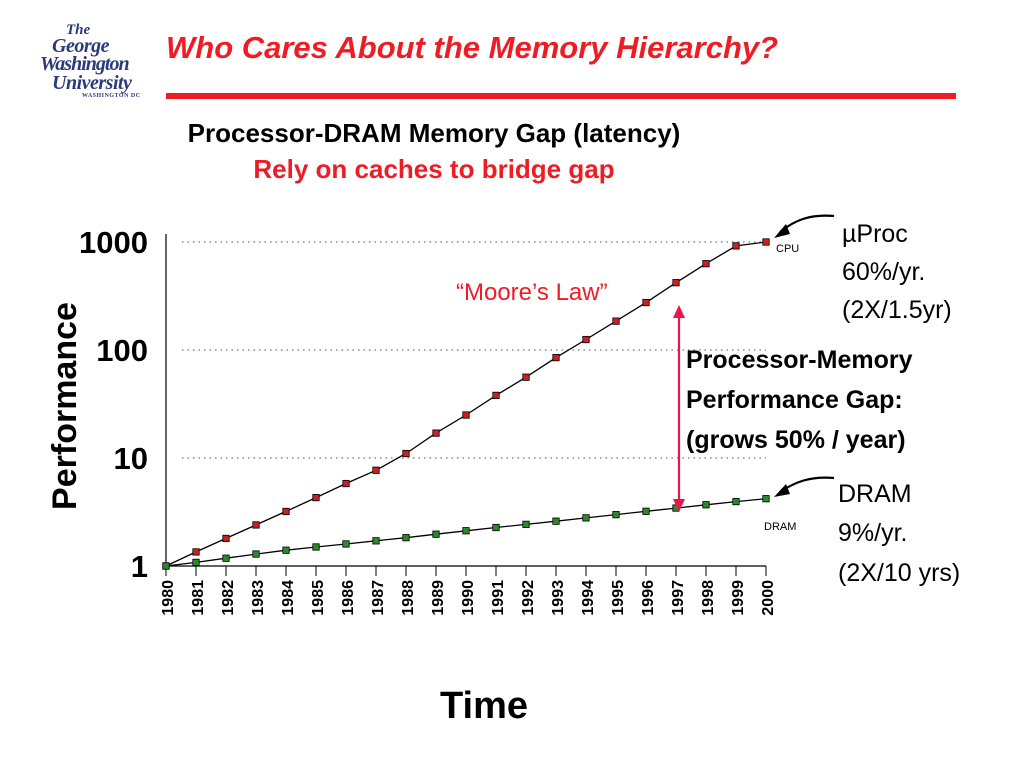  Describe the element at coordinates (678, 598) in the screenshot. I see `x-tick-label: 1997` at that location.